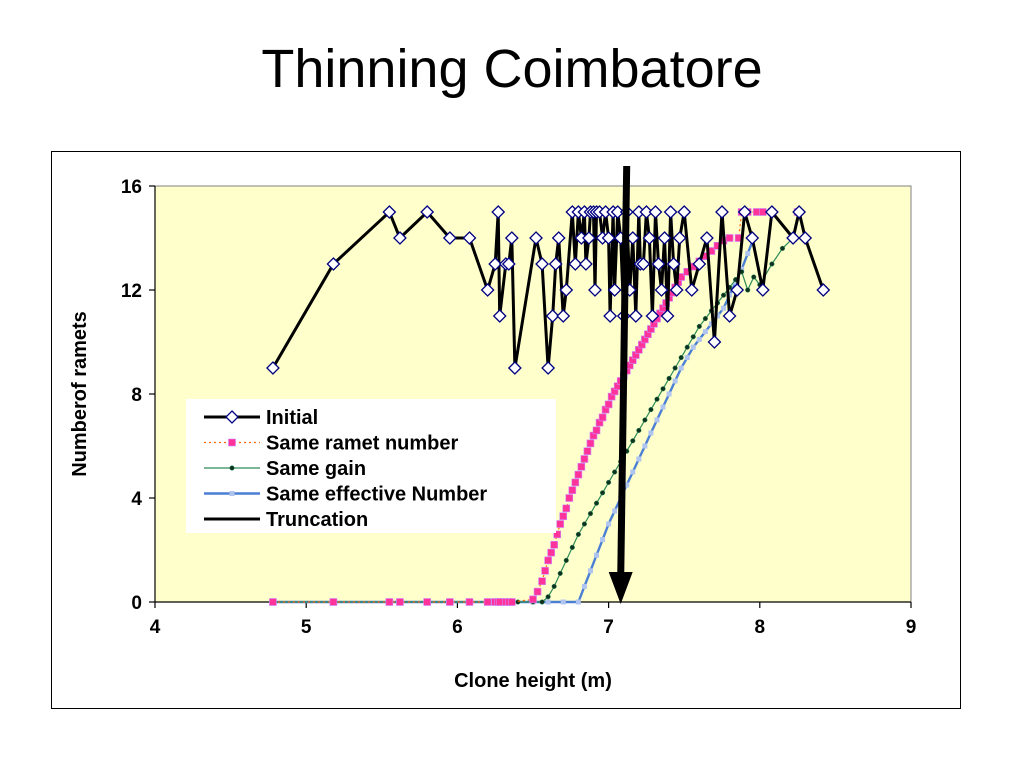 Image resolution: width=1024 pixels, height=768 pixels. I want to click on legend-item-truncation: Truncation, so click(286, 520).